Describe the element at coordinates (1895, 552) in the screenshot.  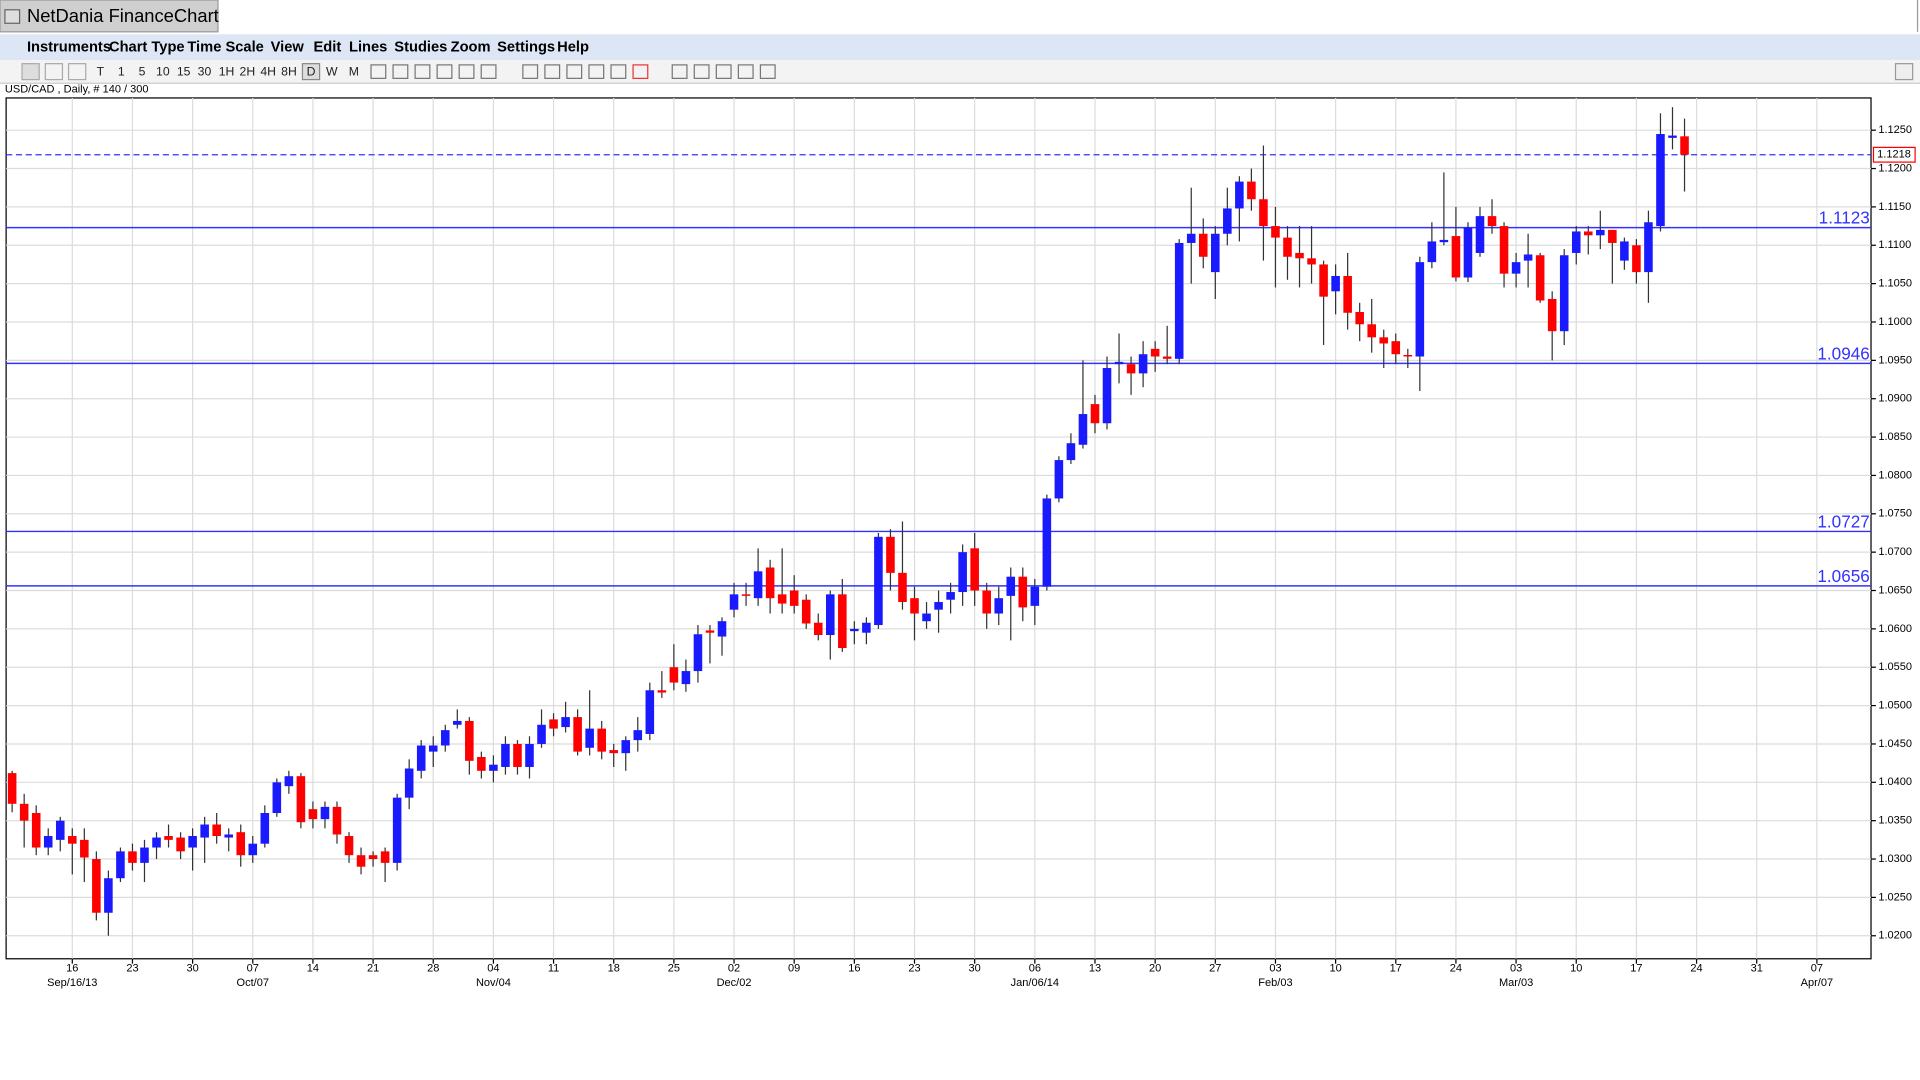
I see `y-tick-label: 1.0700` at that location.